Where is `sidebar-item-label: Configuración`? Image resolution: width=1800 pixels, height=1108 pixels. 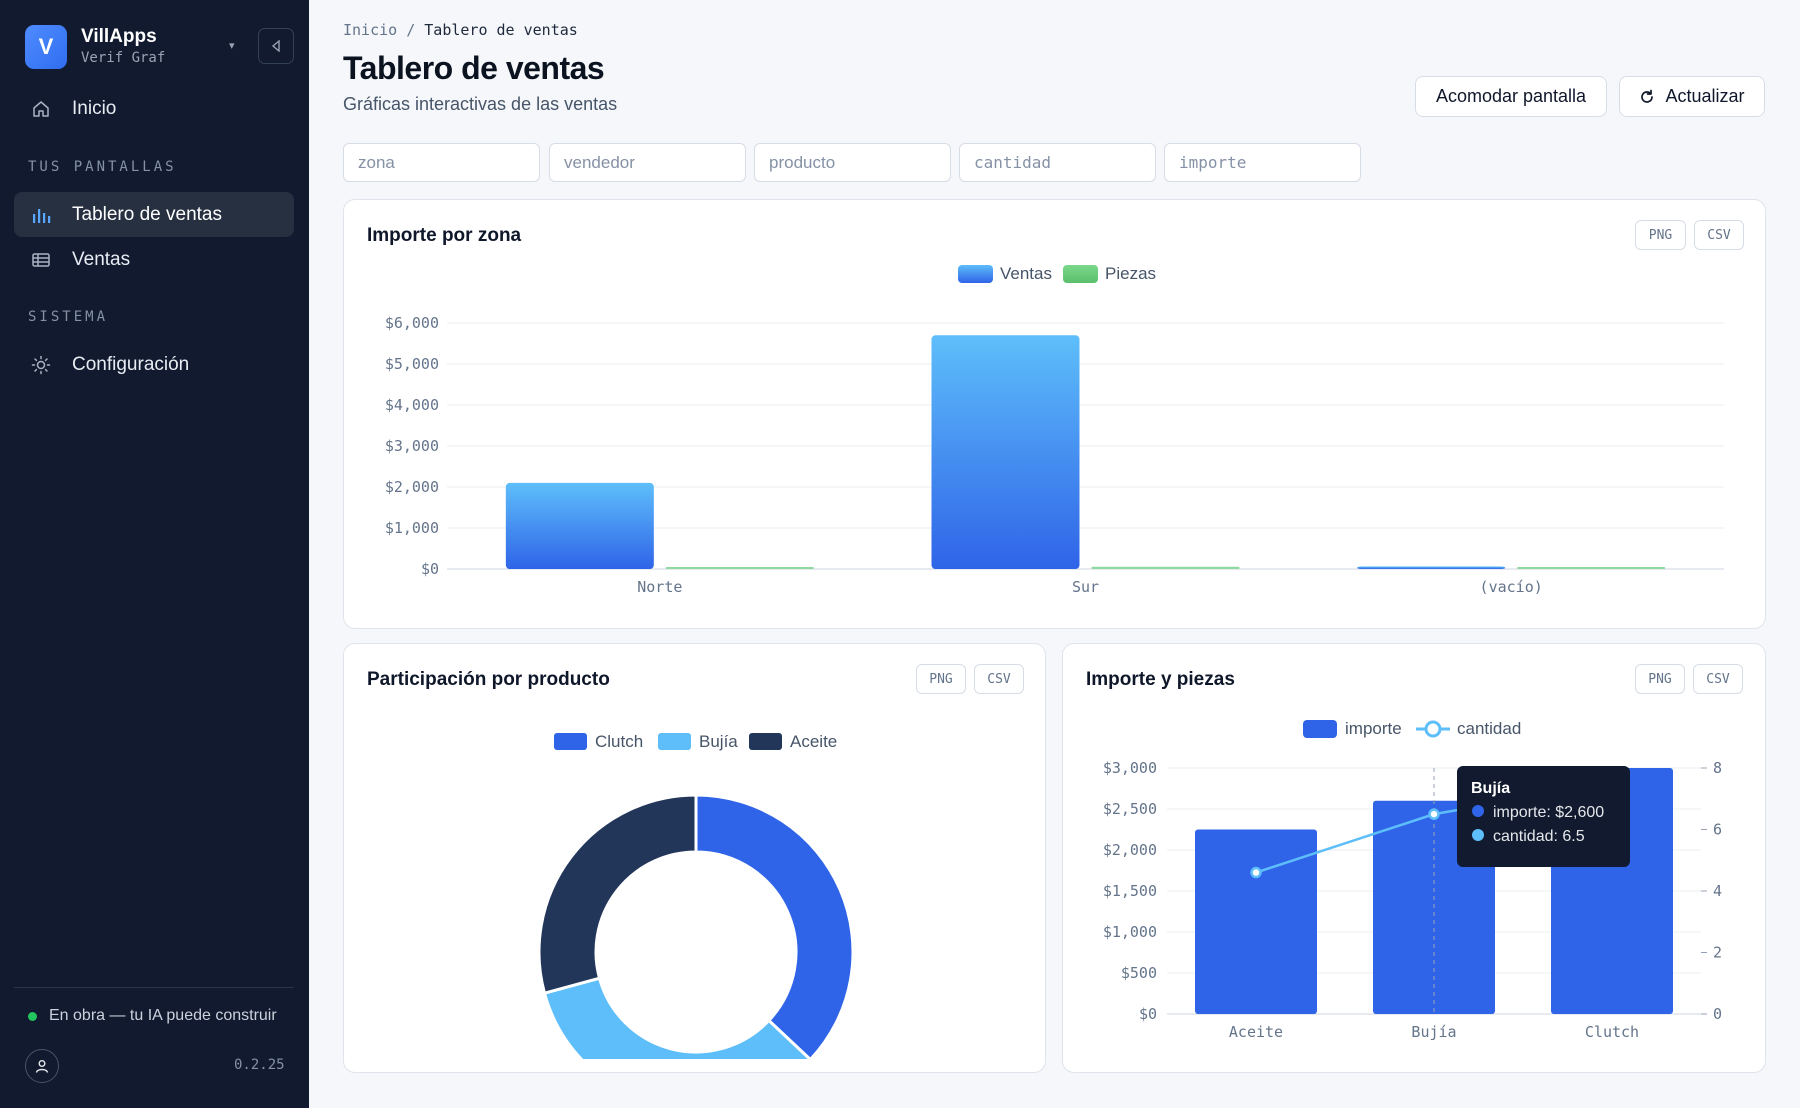 sidebar-item-label: Configuración is located at coordinates (131, 364).